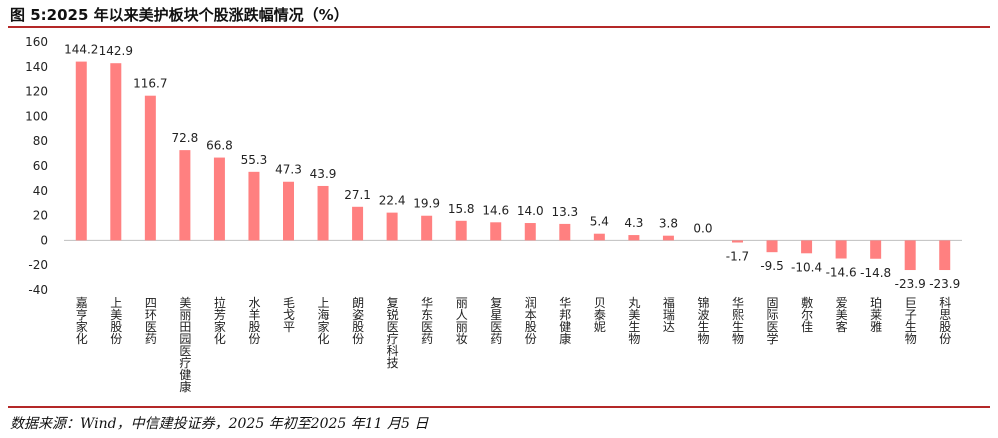 The height and width of the screenshot is (438, 998). What do you see at coordinates (254, 160) in the screenshot?
I see `data-label: 55.3` at bounding box center [254, 160].